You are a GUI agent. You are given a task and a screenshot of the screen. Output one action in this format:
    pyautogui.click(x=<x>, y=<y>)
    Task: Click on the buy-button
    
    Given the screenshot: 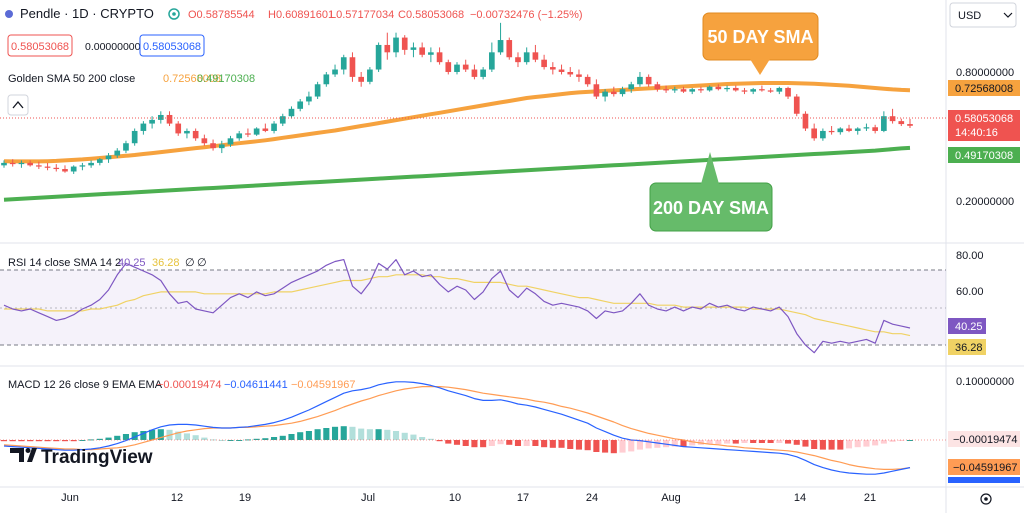 What is the action you would take?
    pyautogui.click(x=172, y=45)
    